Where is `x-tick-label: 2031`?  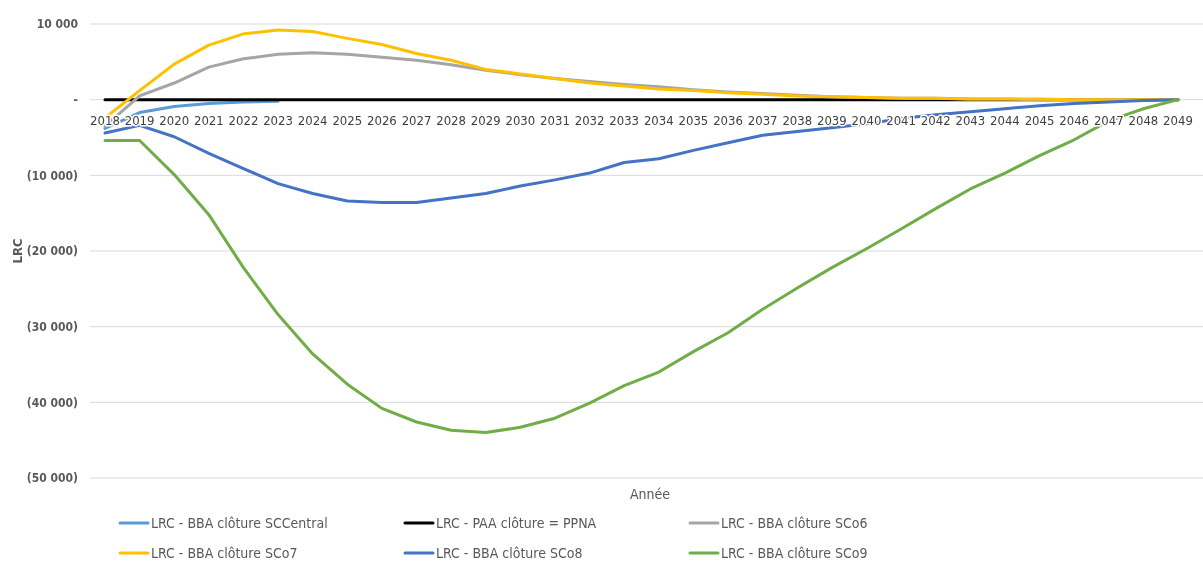 x-tick-label: 2031 is located at coordinates (555, 120).